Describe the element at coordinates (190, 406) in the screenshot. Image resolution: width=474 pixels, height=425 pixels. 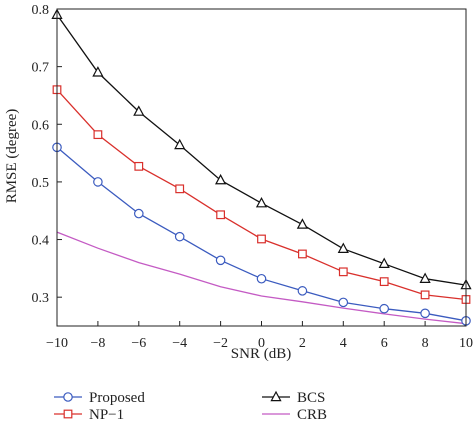
I see `legend: Proposed BCS NP−1 CRB` at that location.